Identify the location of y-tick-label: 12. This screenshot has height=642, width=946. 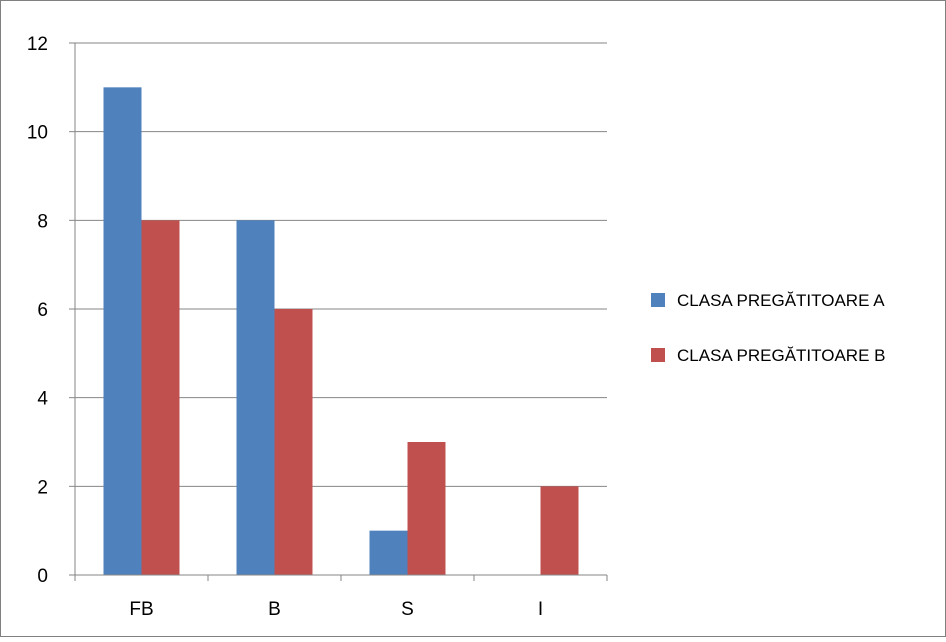
(37, 44).